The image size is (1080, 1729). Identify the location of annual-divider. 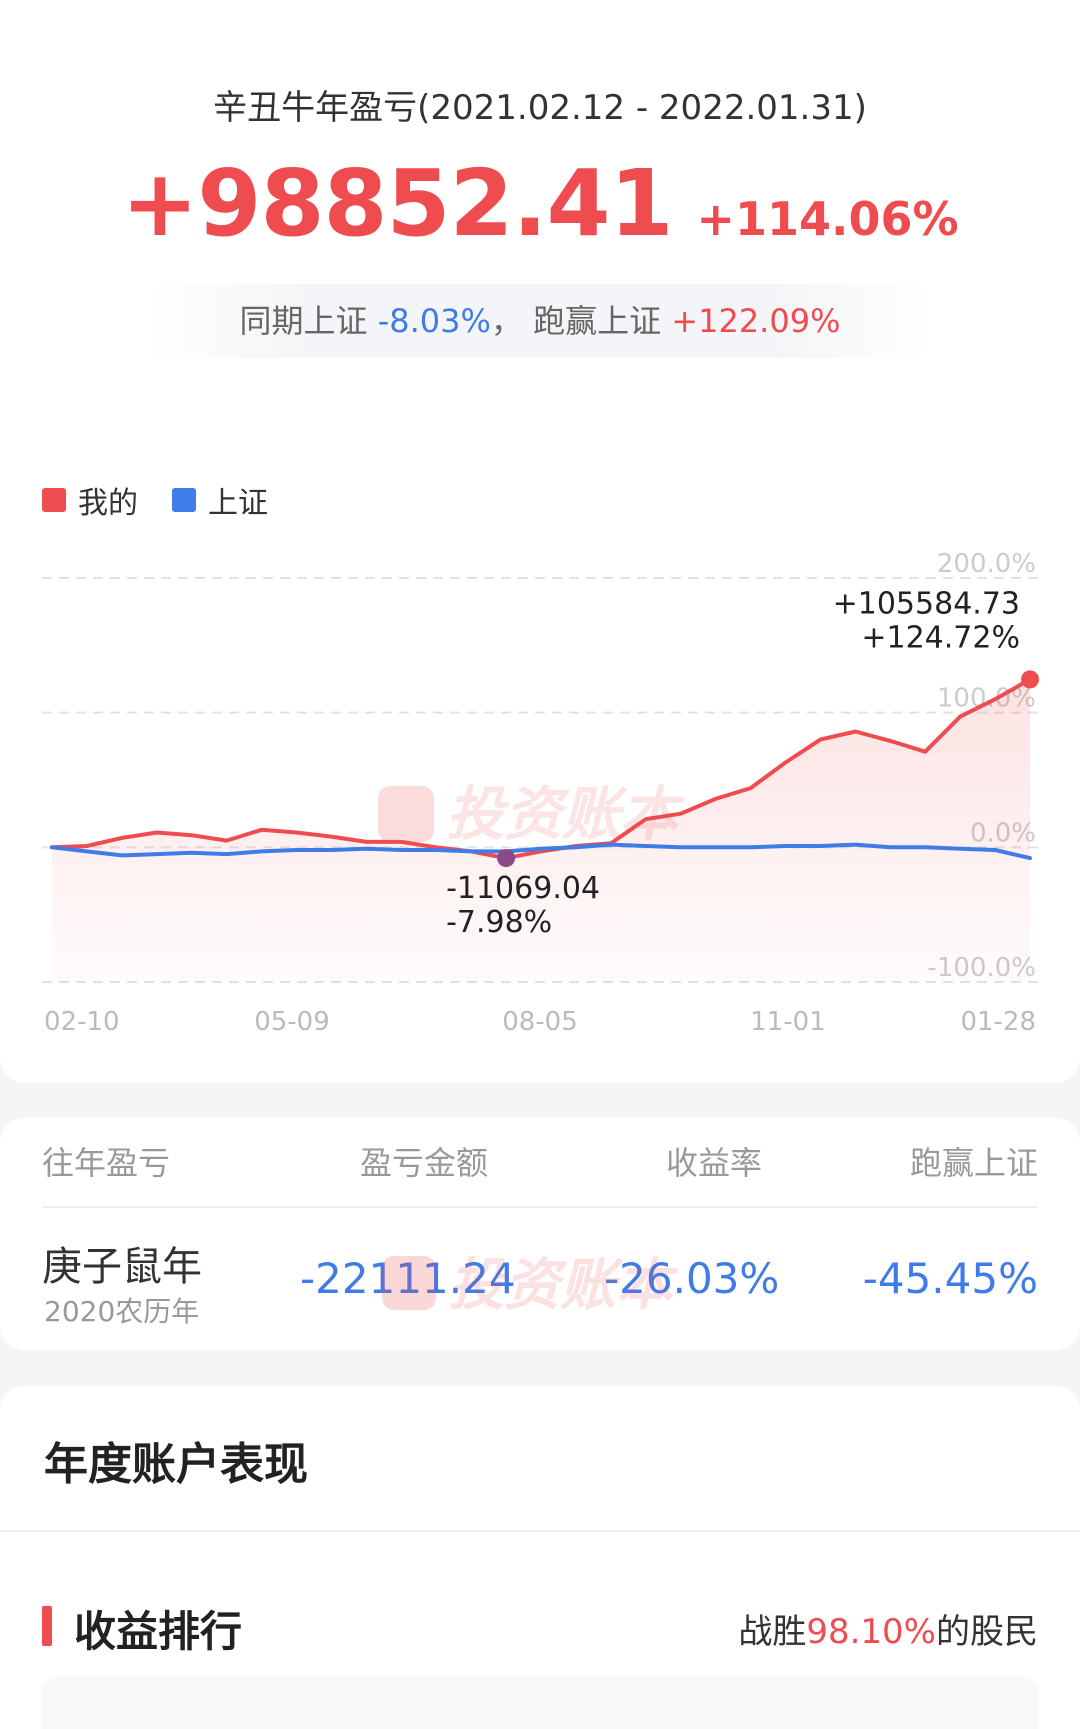
(540, 1531).